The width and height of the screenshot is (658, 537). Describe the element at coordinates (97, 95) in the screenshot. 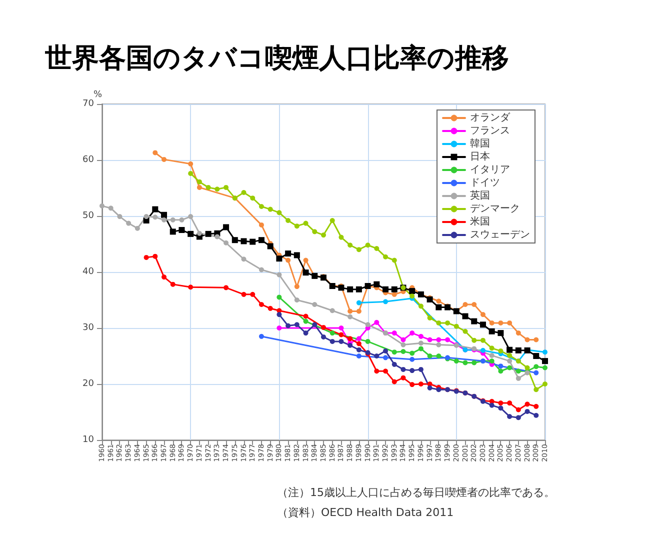

I see `y-axis-title: %` at that location.